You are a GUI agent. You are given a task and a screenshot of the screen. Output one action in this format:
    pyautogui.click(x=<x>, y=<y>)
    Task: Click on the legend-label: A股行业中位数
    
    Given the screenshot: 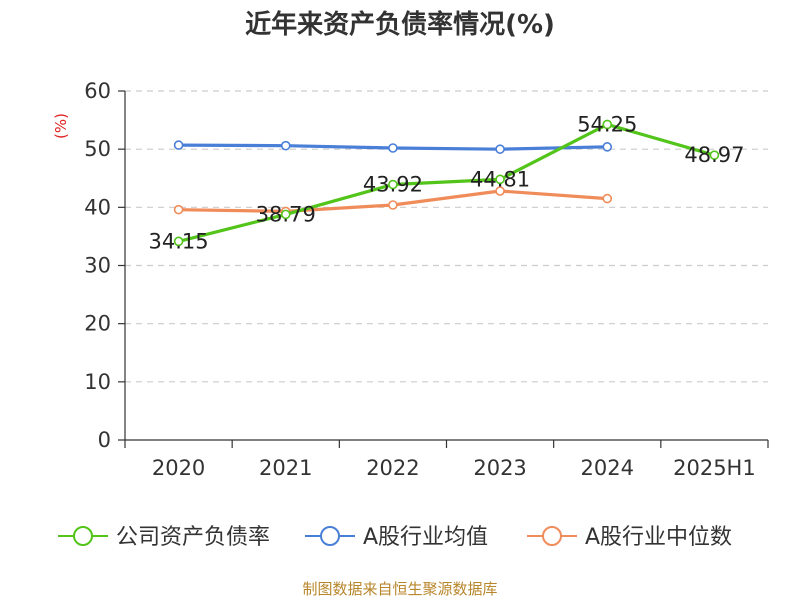 What is the action you would take?
    pyautogui.click(x=658, y=537)
    